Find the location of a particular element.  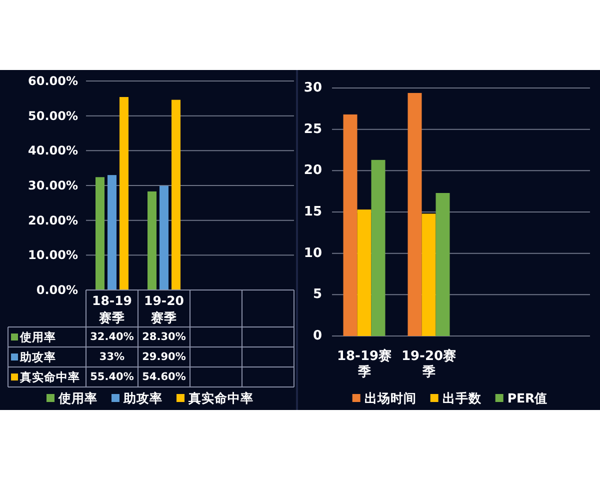

legend-label: PER值 is located at coordinates (527, 398).